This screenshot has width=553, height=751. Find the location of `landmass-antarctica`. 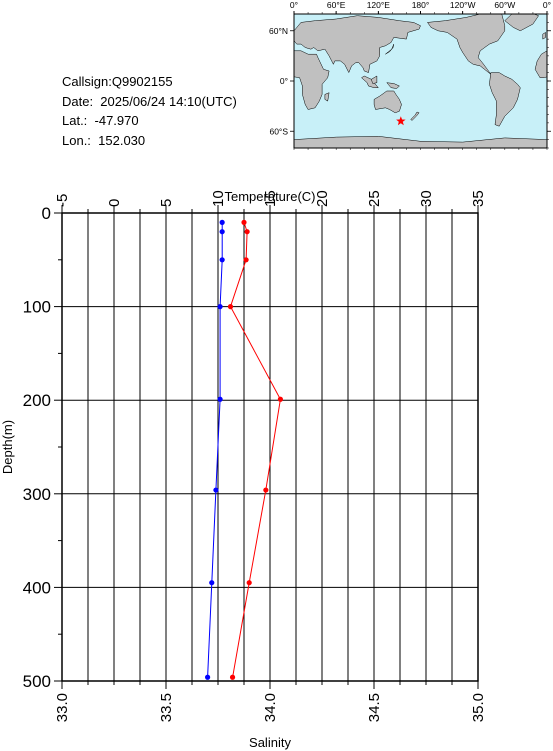

landmass-antarctica is located at coordinates (420, 142).